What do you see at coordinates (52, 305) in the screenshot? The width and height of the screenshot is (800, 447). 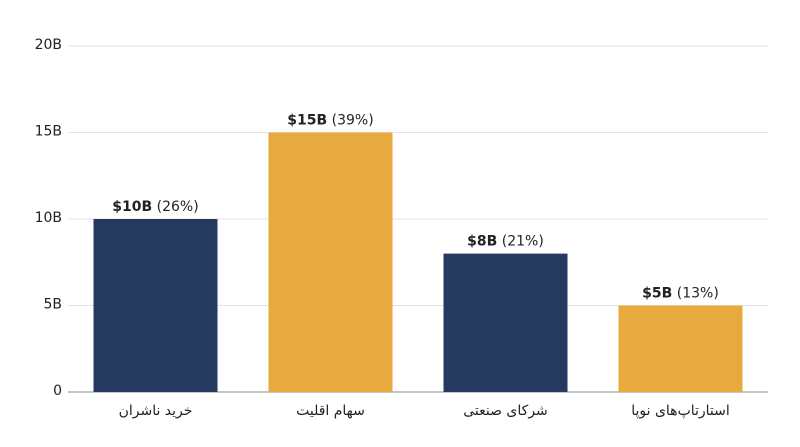 I see `y-tick-label: 5B` at bounding box center [52, 305].